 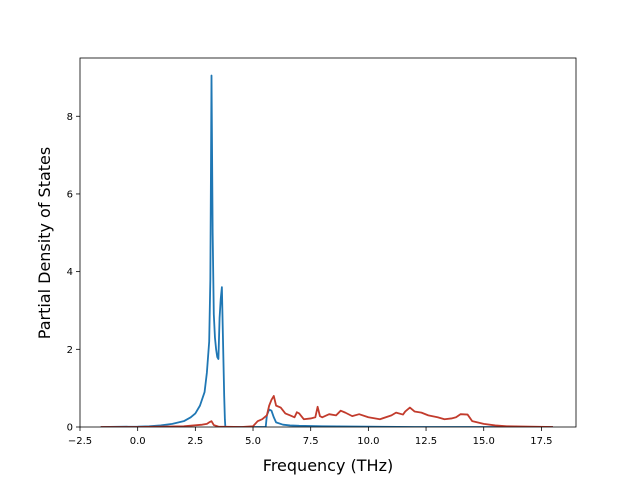 I want to click on x-tick-label: 5.0, so click(x=253, y=441).